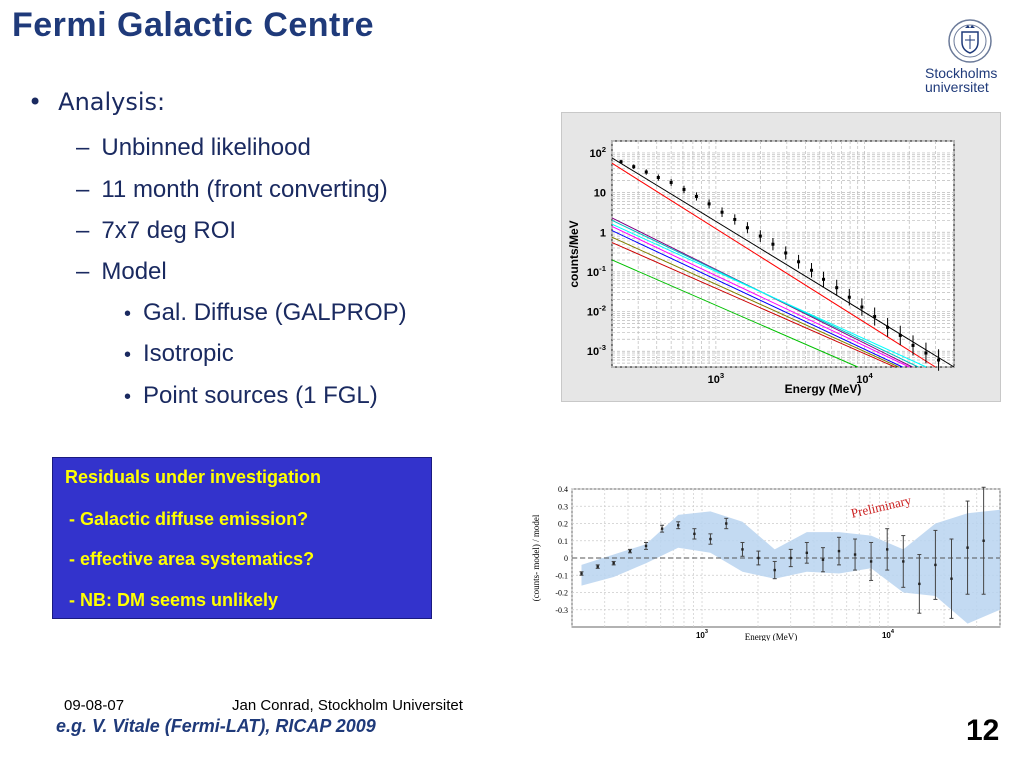 This screenshot has height=768, width=1024. Describe the element at coordinates (563, 506) in the screenshot. I see `y-tick-label: 0.3` at that location.